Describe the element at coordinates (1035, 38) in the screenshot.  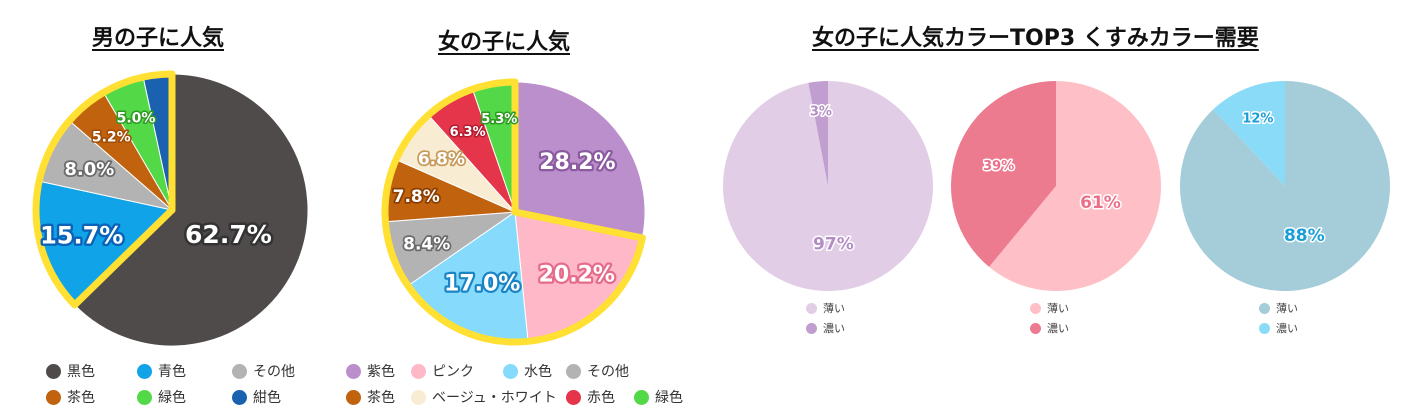
I see `dull-color-group-title: 女の子に人気カラーTOP3 くすみカラー需要` at that location.